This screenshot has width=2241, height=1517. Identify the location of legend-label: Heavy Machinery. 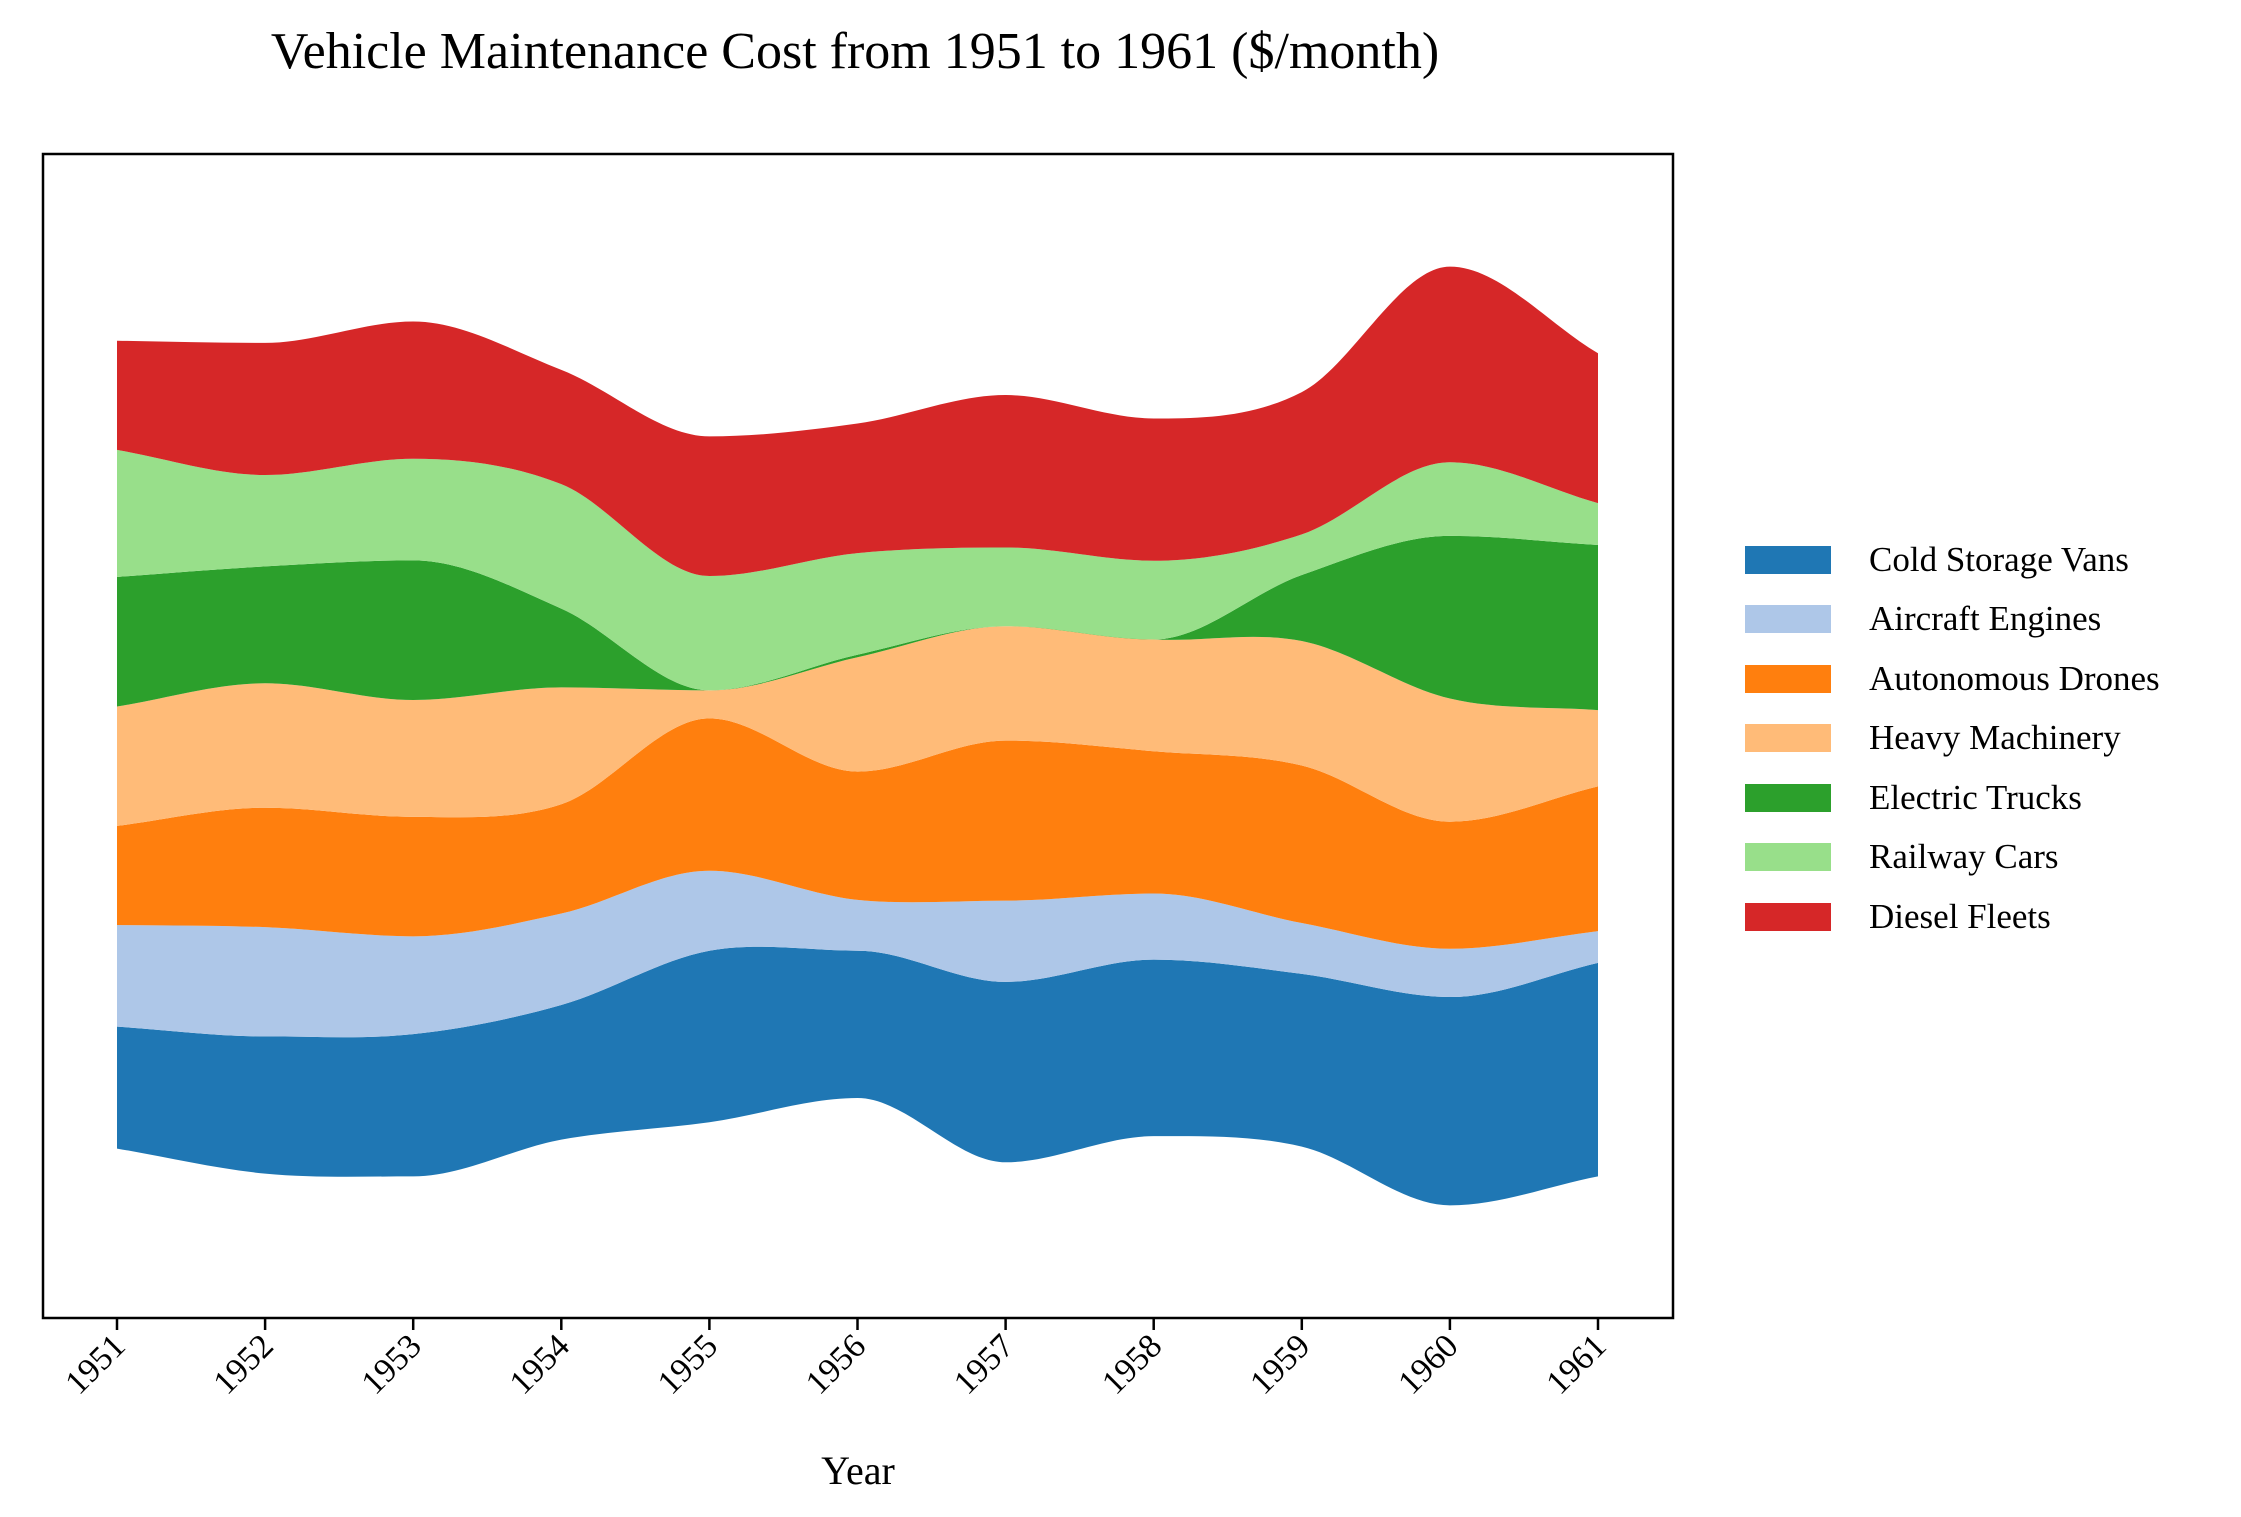
(1995, 738).